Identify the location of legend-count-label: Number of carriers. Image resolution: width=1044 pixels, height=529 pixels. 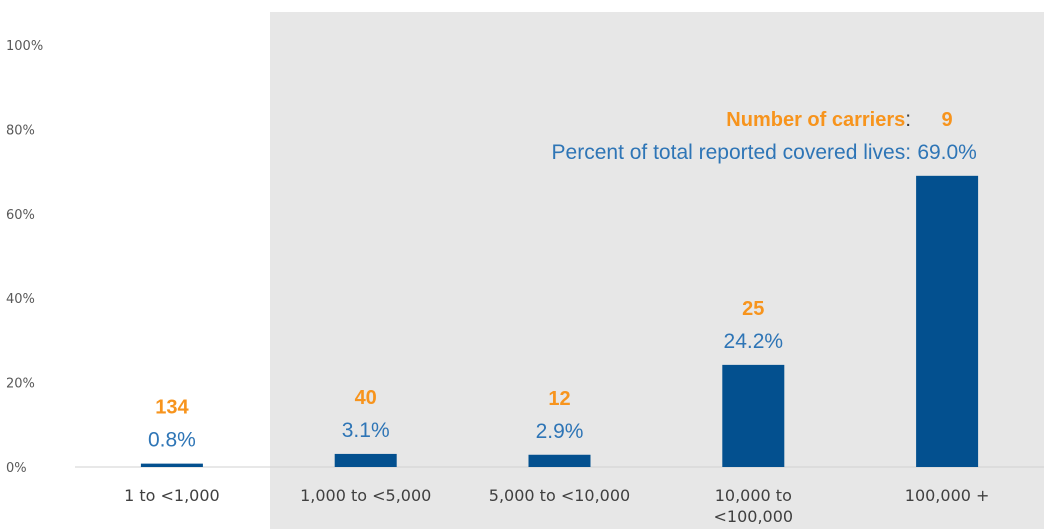
(815, 120).